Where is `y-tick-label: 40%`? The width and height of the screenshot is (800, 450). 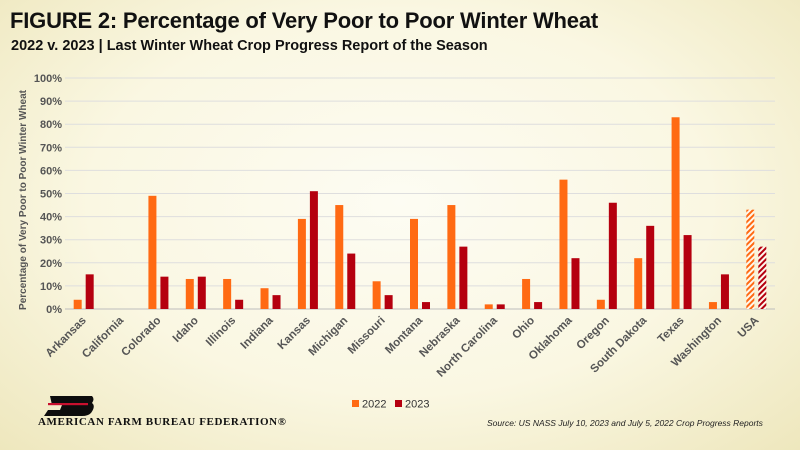 y-tick-label: 40% is located at coordinates (51, 218).